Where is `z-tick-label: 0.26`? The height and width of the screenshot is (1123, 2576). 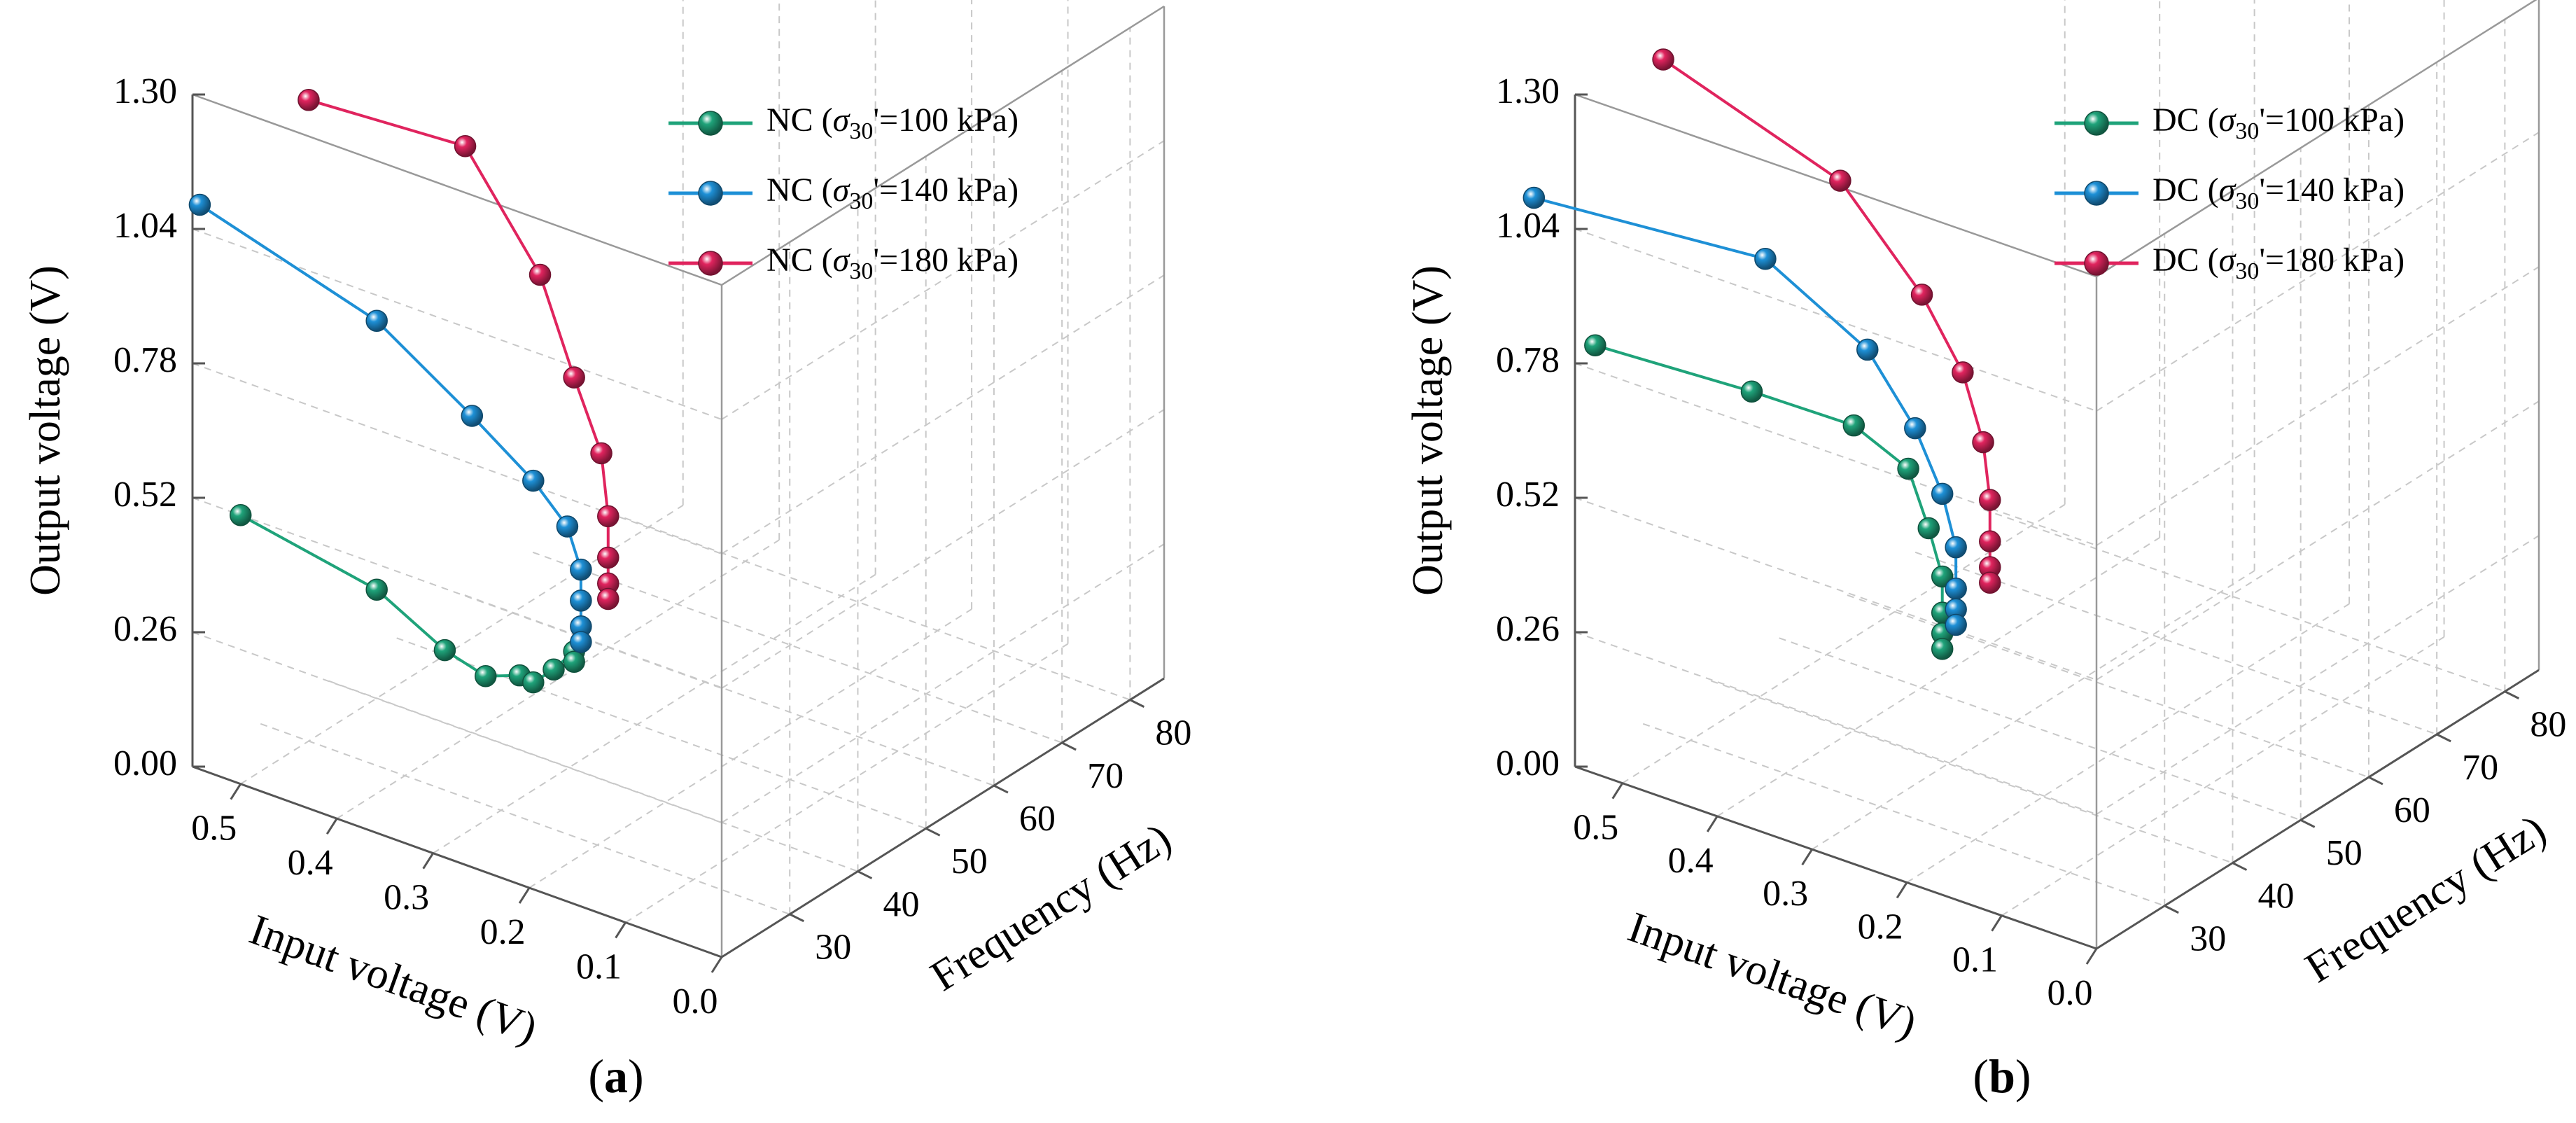 z-tick-label: 0.26 is located at coordinates (145, 629).